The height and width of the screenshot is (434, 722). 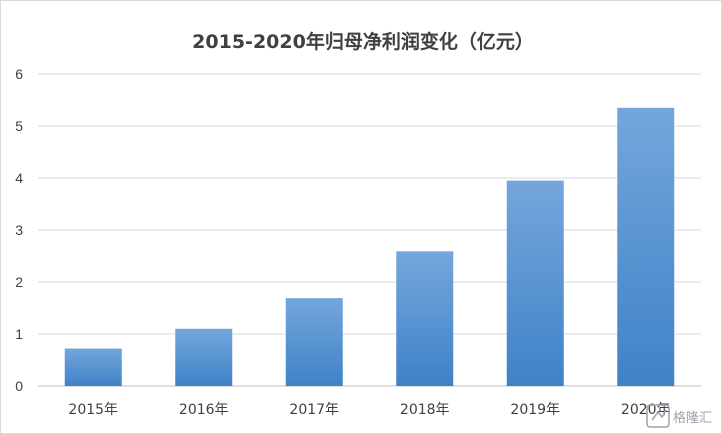 I want to click on x-tick-label: 2020年, so click(x=646, y=410).